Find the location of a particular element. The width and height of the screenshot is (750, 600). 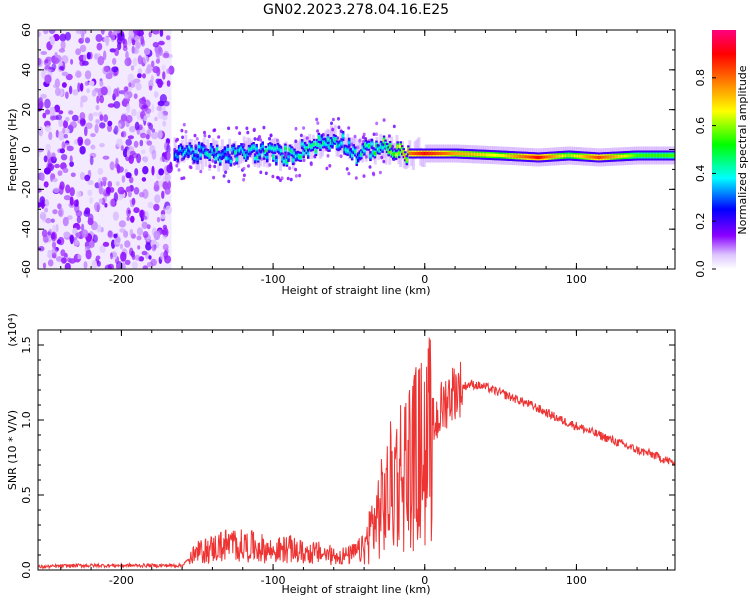

colorbar-tick-label: 0.0 is located at coordinates (700, 269).